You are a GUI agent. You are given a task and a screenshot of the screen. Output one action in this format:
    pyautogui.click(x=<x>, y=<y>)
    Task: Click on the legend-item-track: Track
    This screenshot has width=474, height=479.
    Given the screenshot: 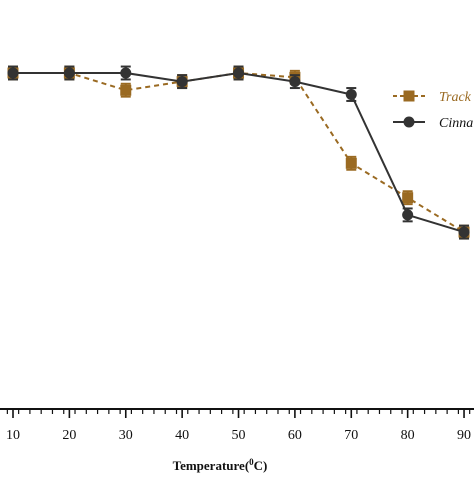 What is the action you would take?
    pyautogui.click(x=432, y=97)
    